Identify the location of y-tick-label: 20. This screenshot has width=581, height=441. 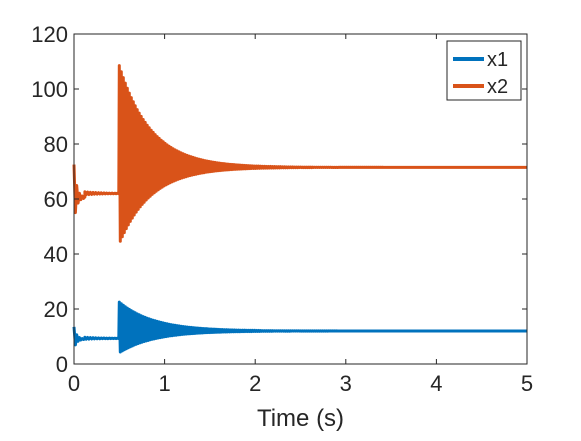
(56, 309).